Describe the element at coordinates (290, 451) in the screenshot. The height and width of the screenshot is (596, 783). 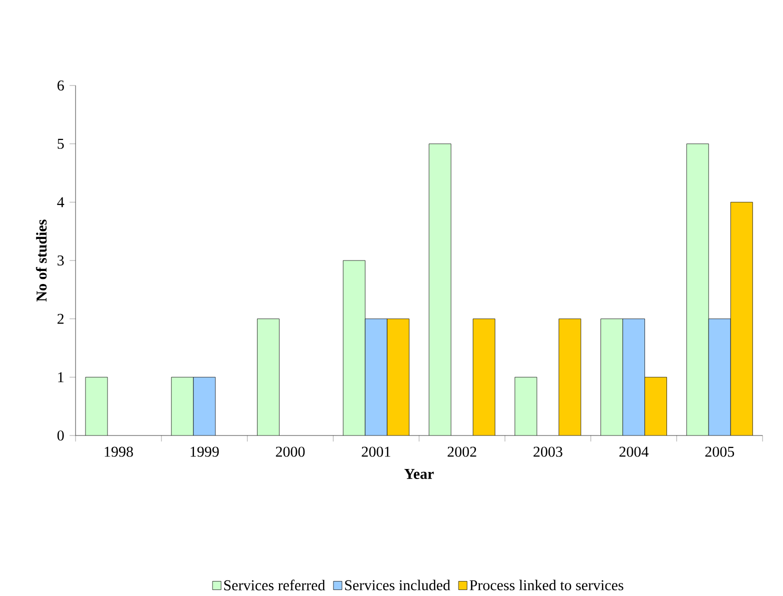
I see `x-tick-label: 2000` at that location.